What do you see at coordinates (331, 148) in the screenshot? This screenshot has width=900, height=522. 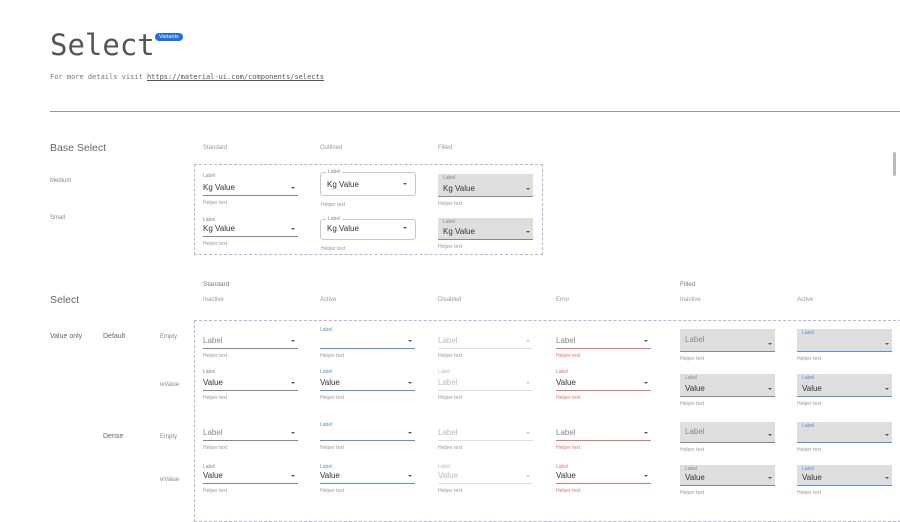 I see `col-outlined: Outlined` at bounding box center [331, 148].